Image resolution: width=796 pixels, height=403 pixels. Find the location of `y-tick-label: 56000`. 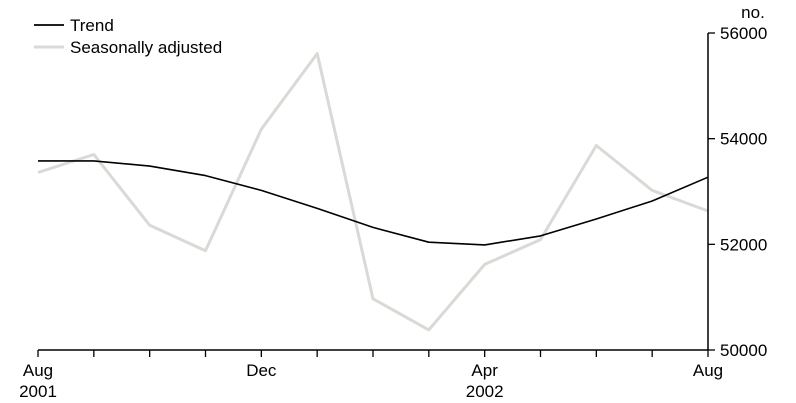

y-tick-label: 56000 is located at coordinates (743, 33).